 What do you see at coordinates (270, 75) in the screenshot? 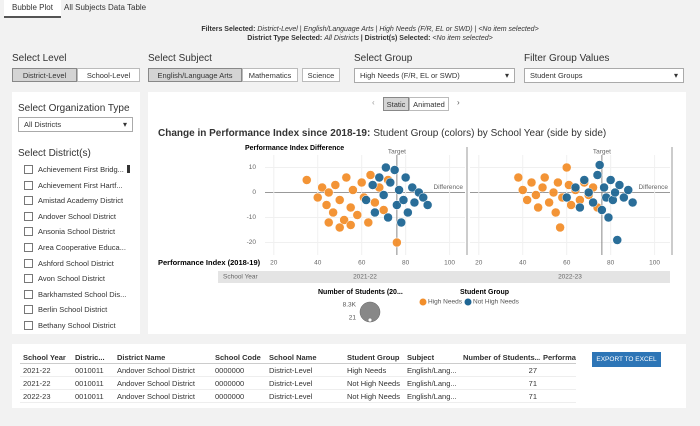
I see `toggle-button: Mathematics` at bounding box center [270, 75].